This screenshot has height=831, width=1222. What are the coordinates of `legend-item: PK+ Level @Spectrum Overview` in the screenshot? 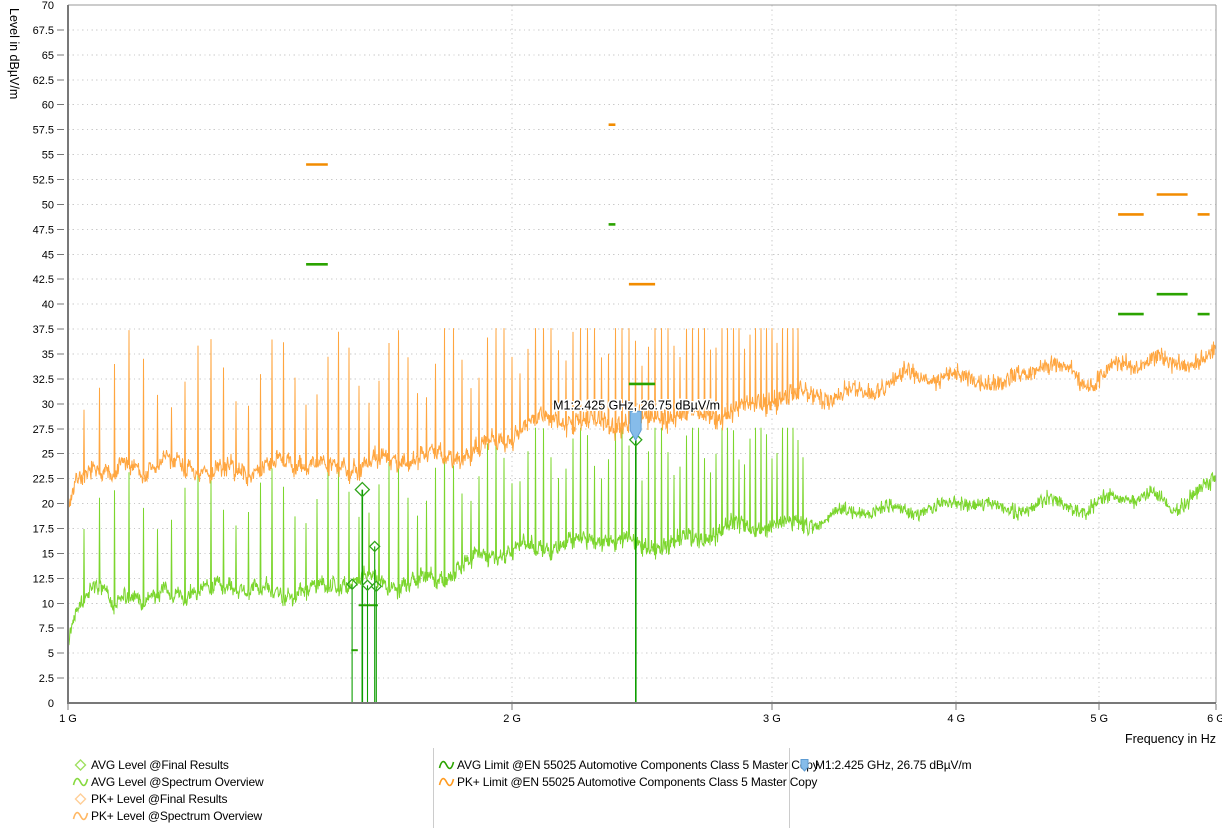 It's located at (252, 815).